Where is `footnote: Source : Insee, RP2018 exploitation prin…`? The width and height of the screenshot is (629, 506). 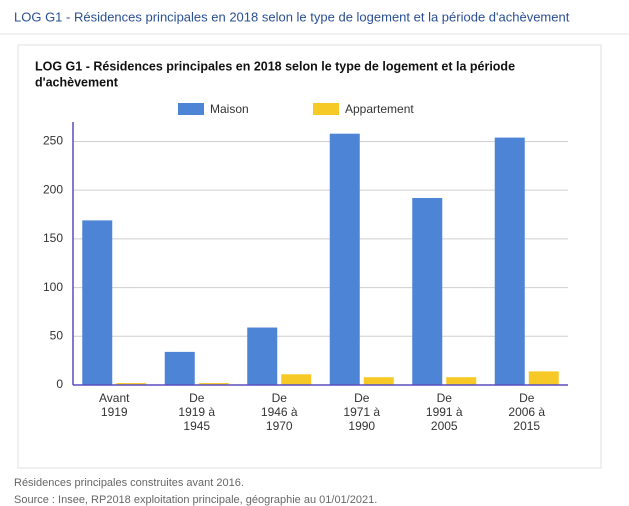 footnote: Source : Insee, RP2018 exploitation prin… is located at coordinates (195, 500).